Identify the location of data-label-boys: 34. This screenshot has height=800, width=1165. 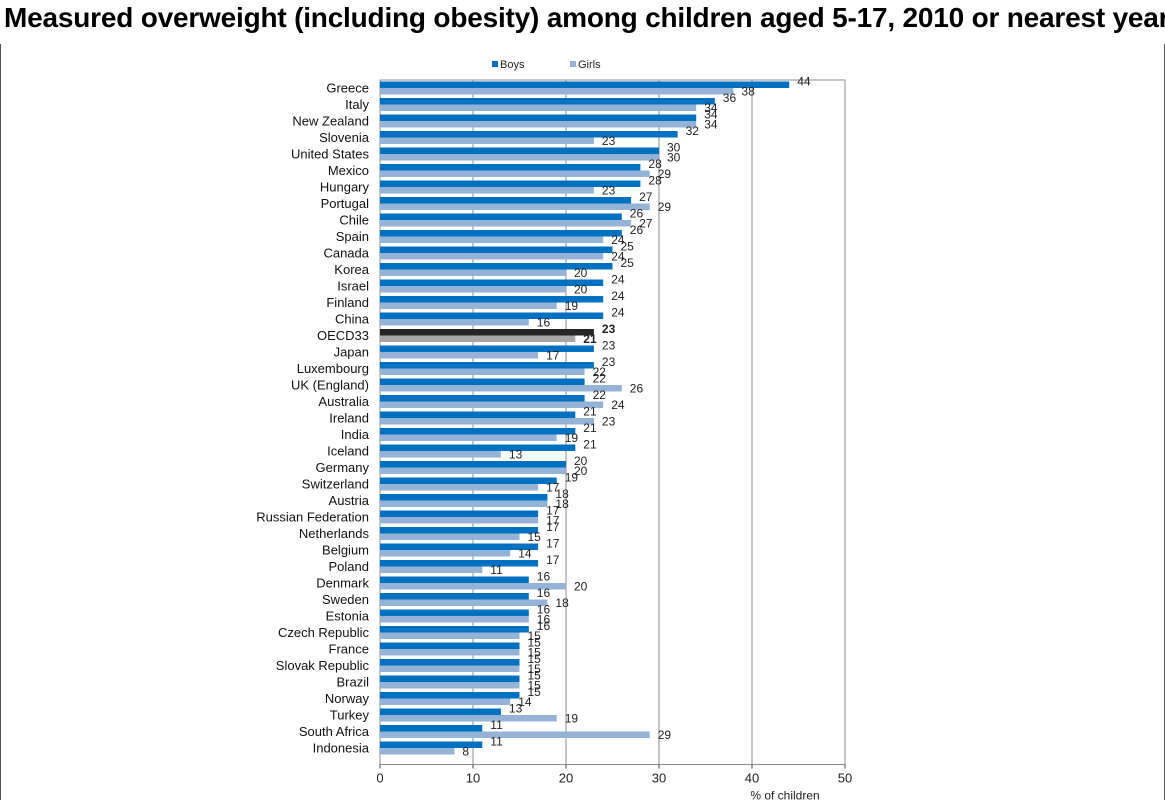
(711, 115).